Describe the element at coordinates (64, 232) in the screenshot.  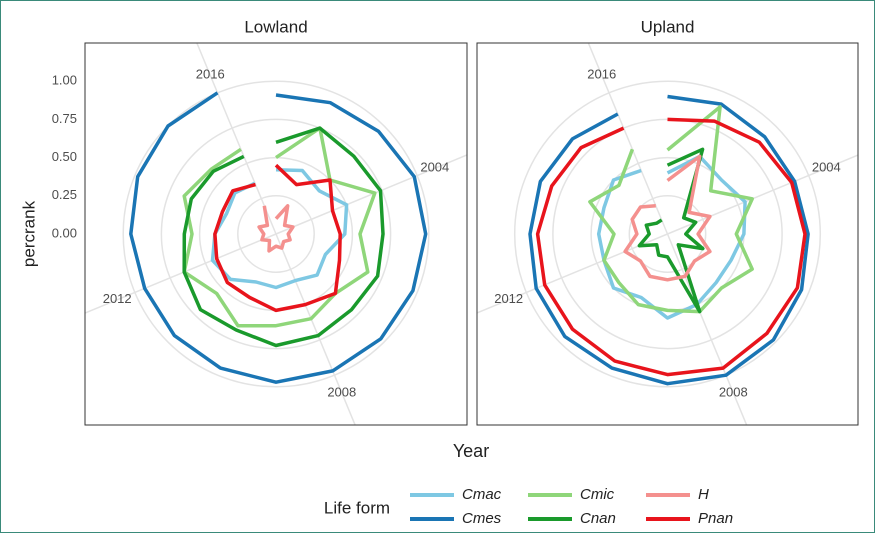
I see `y-tick-label: 0.00` at that location.